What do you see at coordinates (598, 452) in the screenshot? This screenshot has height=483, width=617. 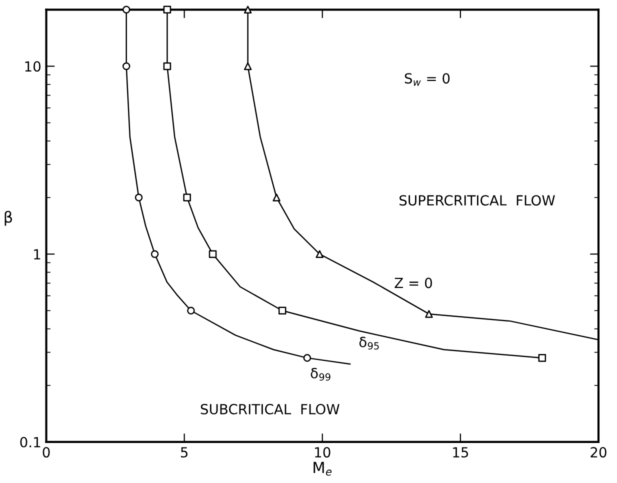 I see `x-tick-label: 20` at bounding box center [598, 452].